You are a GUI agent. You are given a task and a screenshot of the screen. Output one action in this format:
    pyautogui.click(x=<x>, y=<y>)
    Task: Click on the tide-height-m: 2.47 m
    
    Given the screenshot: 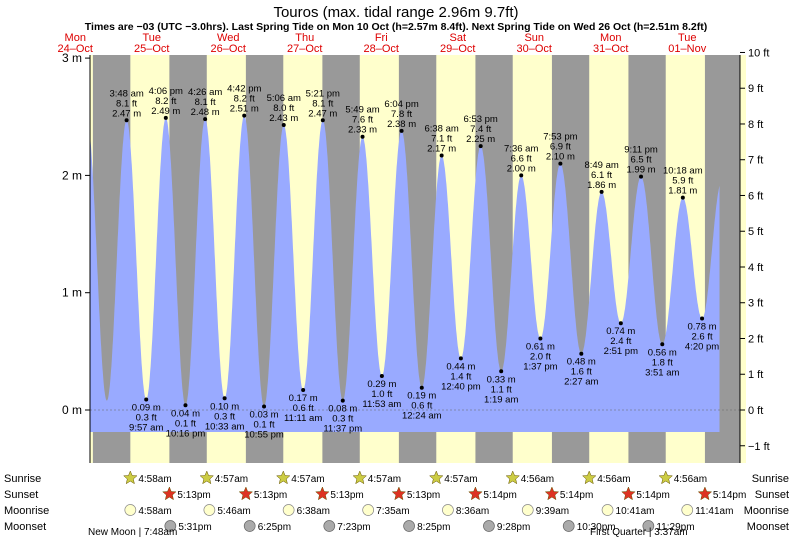 What is the action you would take?
    pyautogui.click(x=322, y=113)
    